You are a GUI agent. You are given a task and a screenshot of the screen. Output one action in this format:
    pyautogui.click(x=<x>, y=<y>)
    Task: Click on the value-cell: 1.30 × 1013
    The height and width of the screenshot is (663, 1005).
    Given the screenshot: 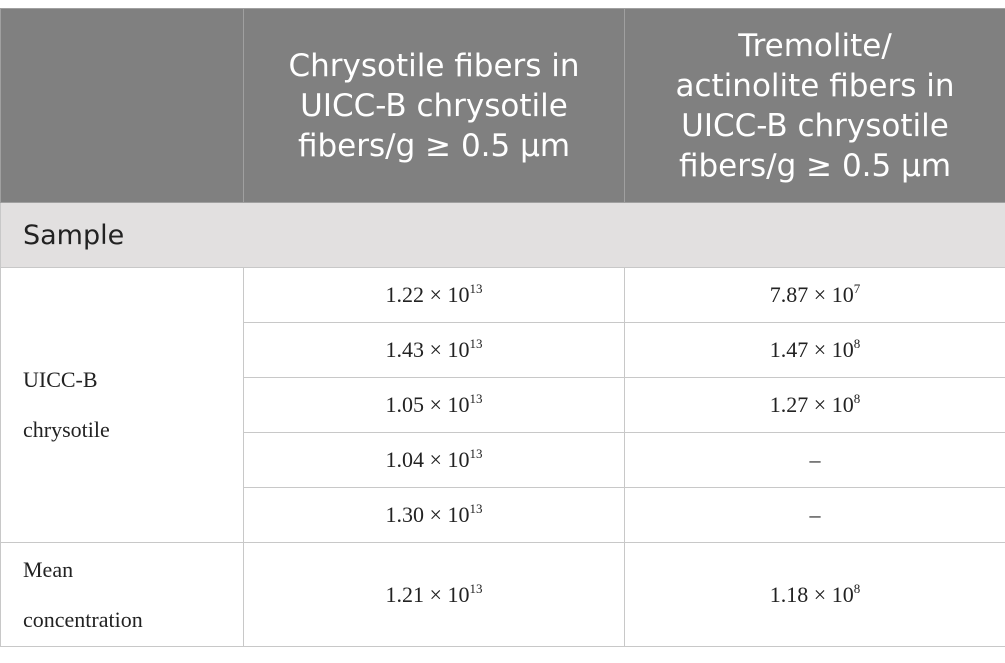 What is the action you would take?
    pyautogui.click(x=434, y=515)
    